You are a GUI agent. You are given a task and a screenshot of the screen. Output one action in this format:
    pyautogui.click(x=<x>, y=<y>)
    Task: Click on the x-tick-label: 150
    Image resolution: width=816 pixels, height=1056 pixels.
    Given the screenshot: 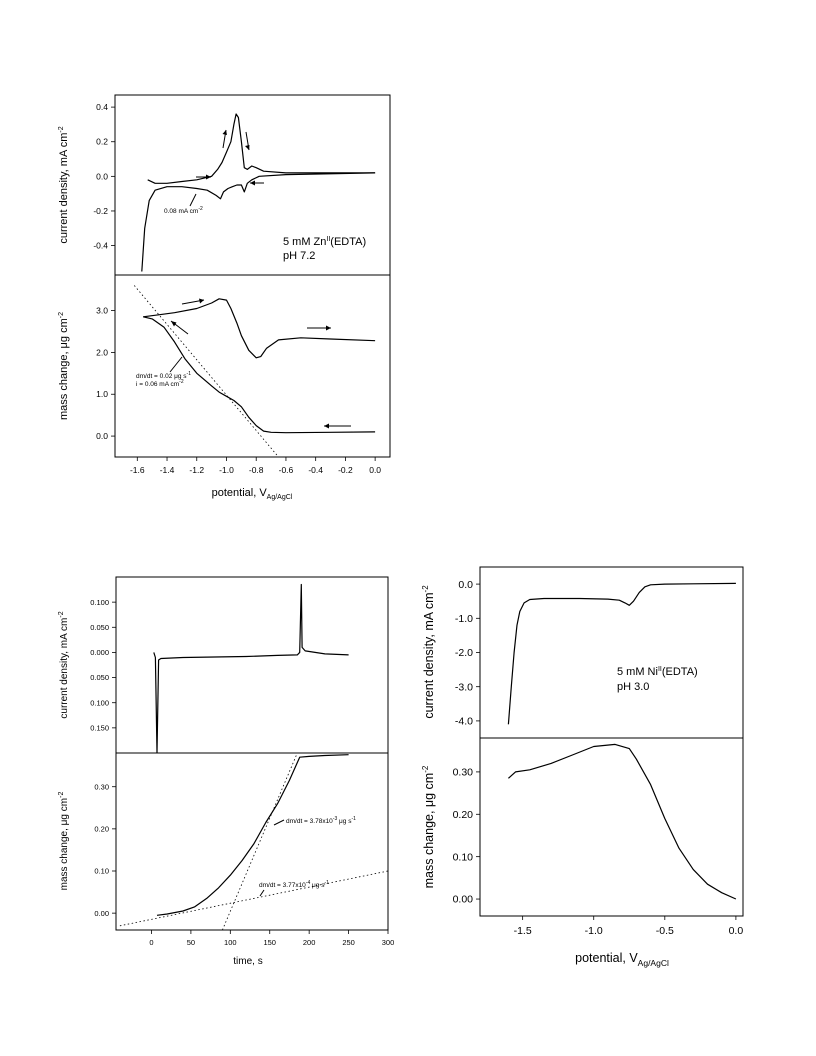 What is the action you would take?
    pyautogui.click(x=269, y=942)
    